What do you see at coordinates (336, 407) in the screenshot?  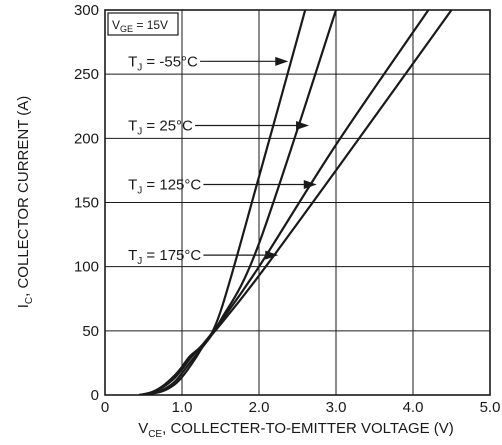 I see `x-tick-label: 3.0` at bounding box center [336, 407].